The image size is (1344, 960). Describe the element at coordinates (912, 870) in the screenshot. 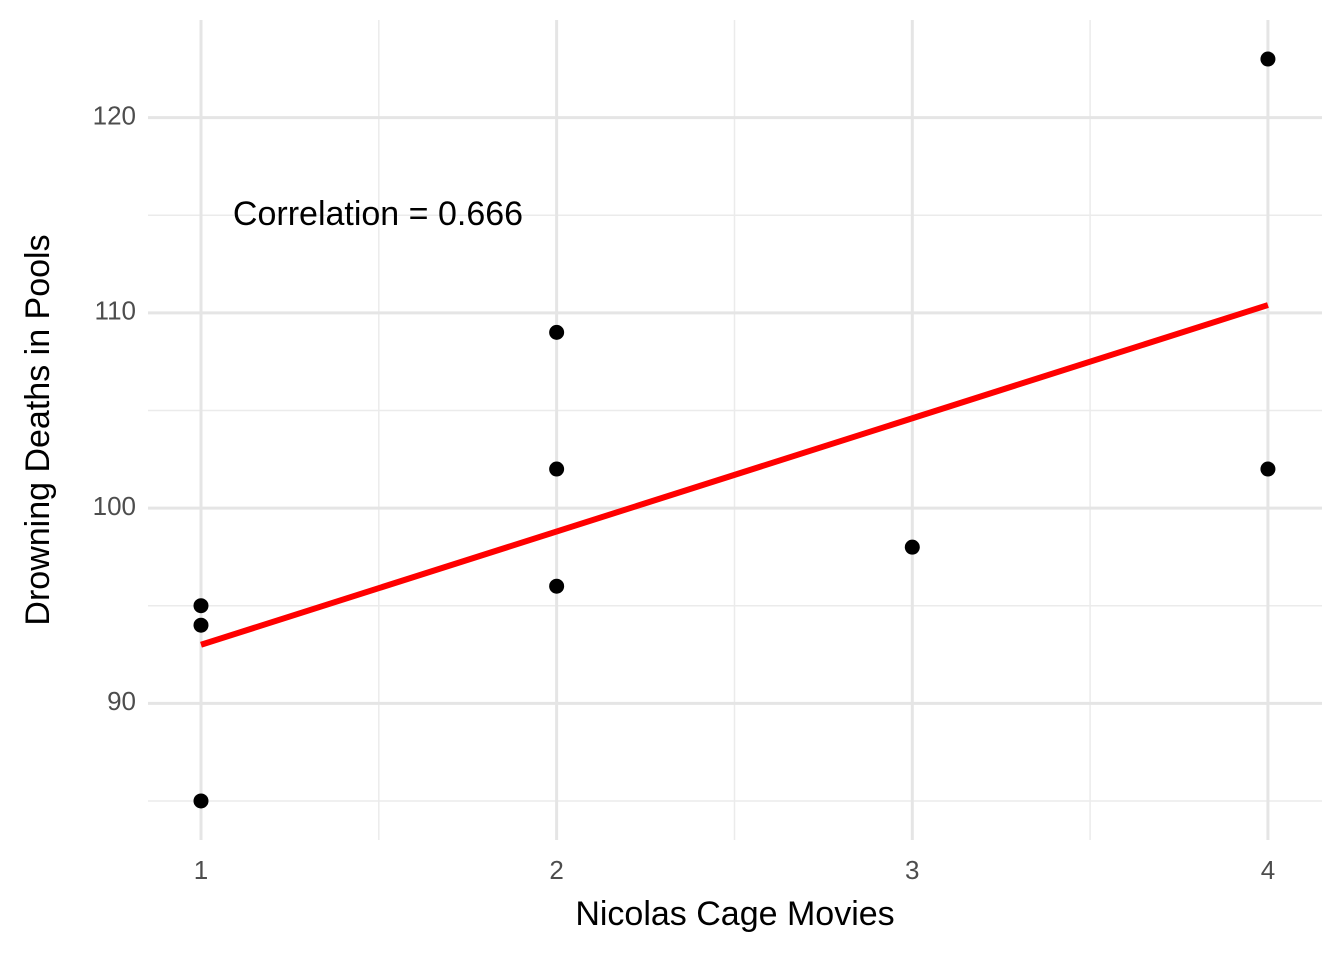

I see `x-tick-label: 3` at that location.